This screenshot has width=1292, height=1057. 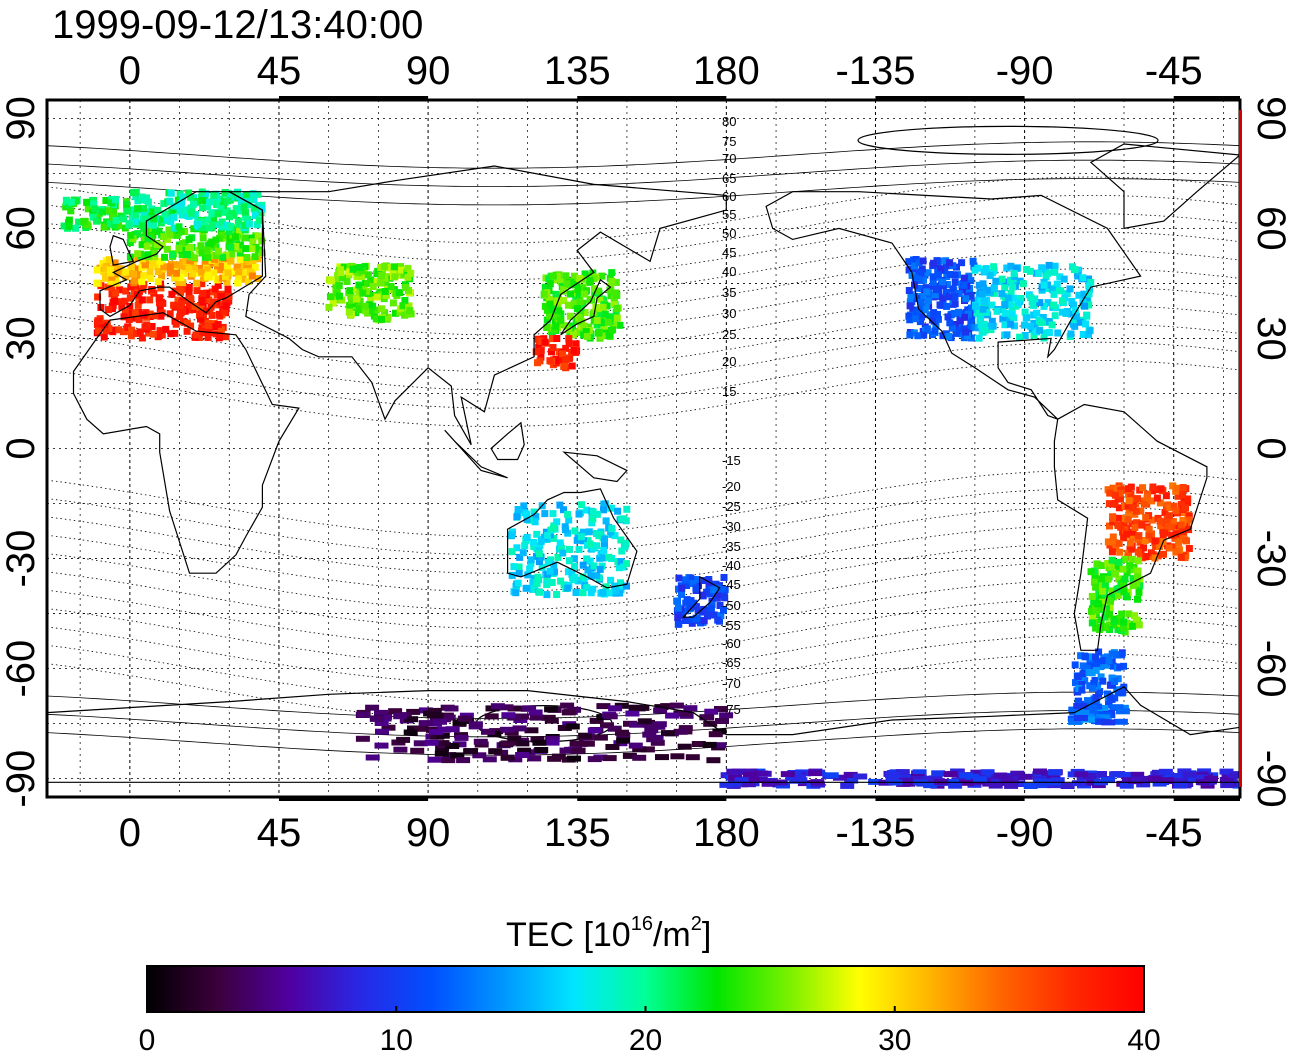 I want to click on latitude-tick-label: -90, so click(x=1270, y=779).